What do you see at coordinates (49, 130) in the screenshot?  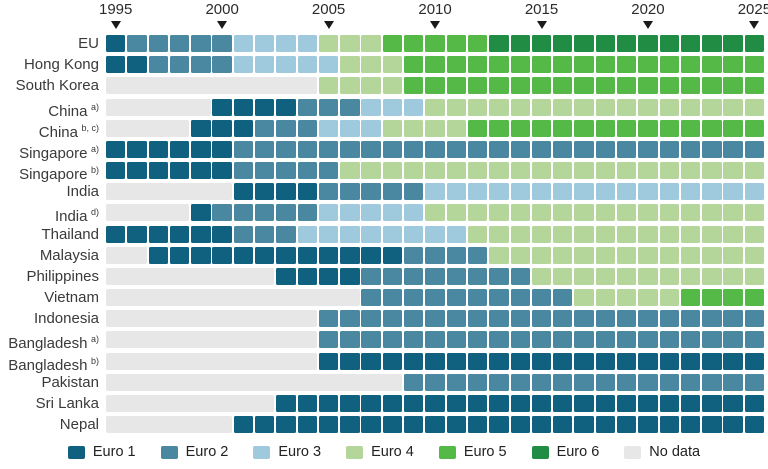 I see `row-label-china: China b, c)` at bounding box center [49, 130].